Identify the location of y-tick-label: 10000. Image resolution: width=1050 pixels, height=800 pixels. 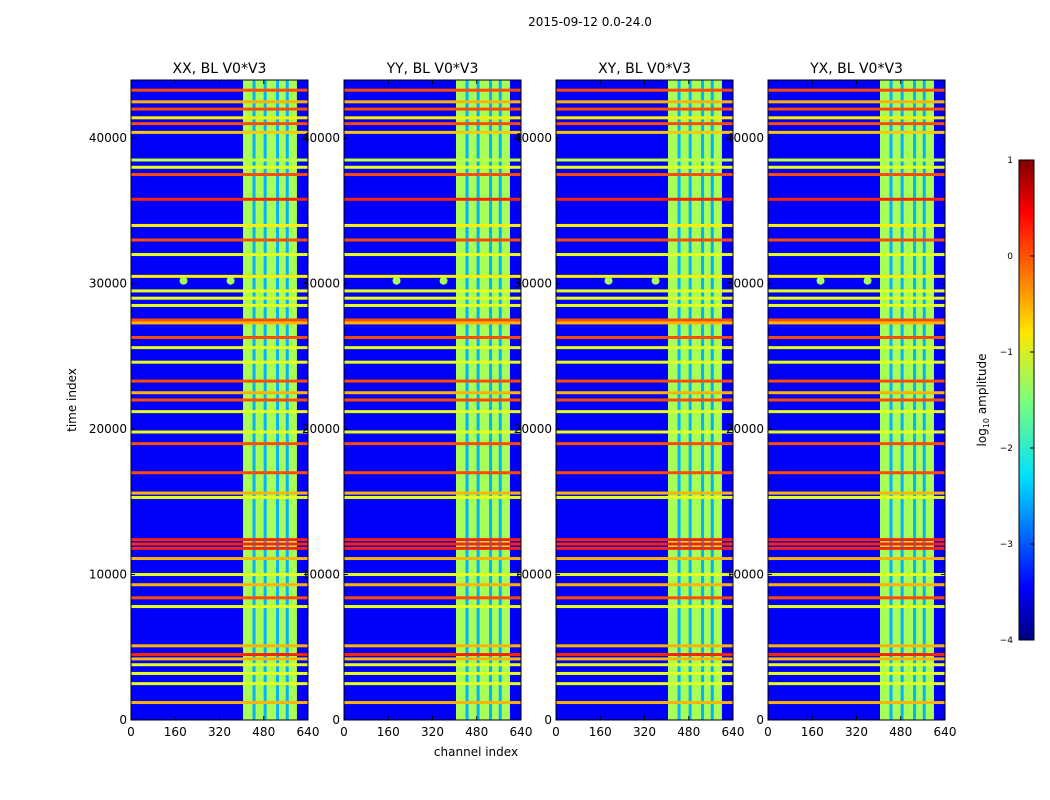
(533, 575).